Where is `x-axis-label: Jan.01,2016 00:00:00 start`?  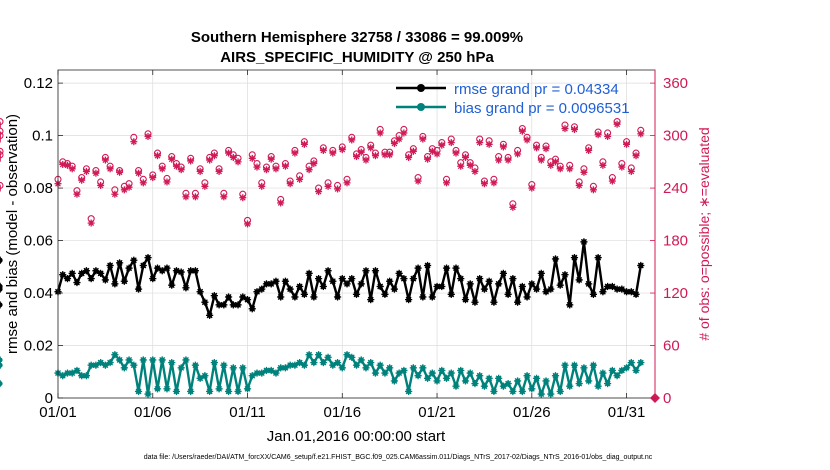 x-axis-label: Jan.01,2016 00:00:00 start is located at coordinates (356, 436).